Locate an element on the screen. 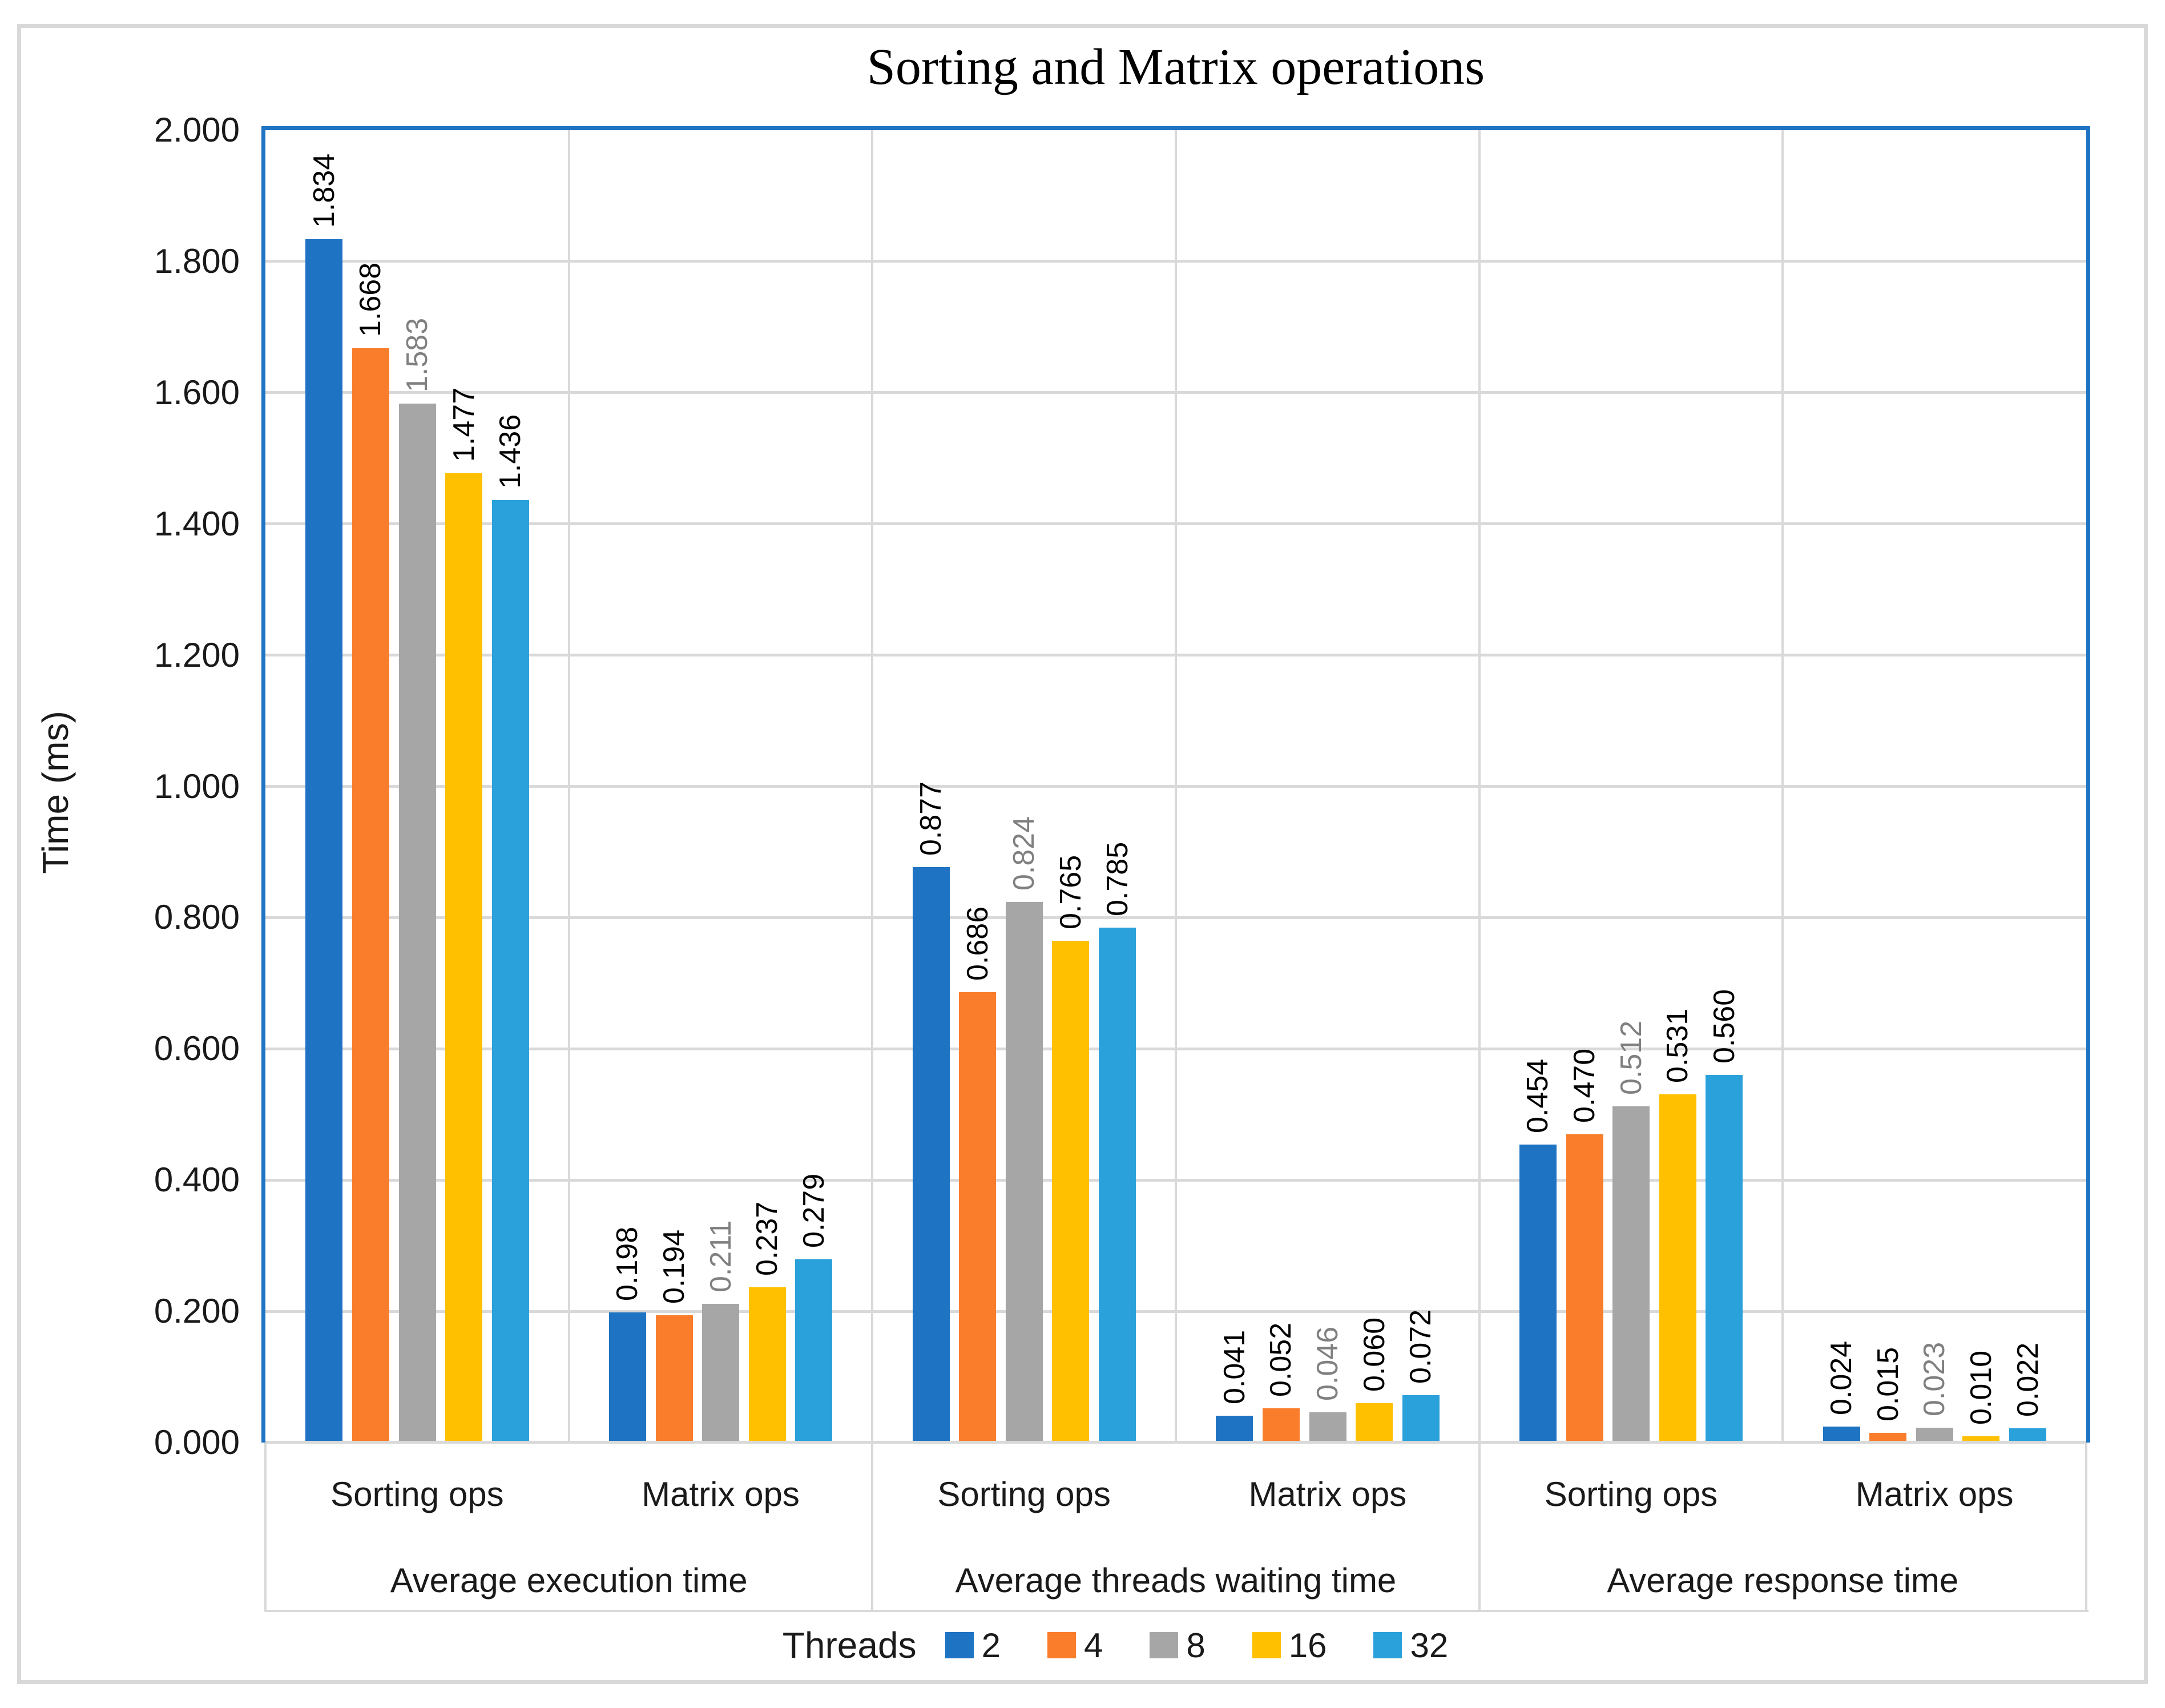  bar-value-label: 0.024 is located at coordinates (1841, 1378).